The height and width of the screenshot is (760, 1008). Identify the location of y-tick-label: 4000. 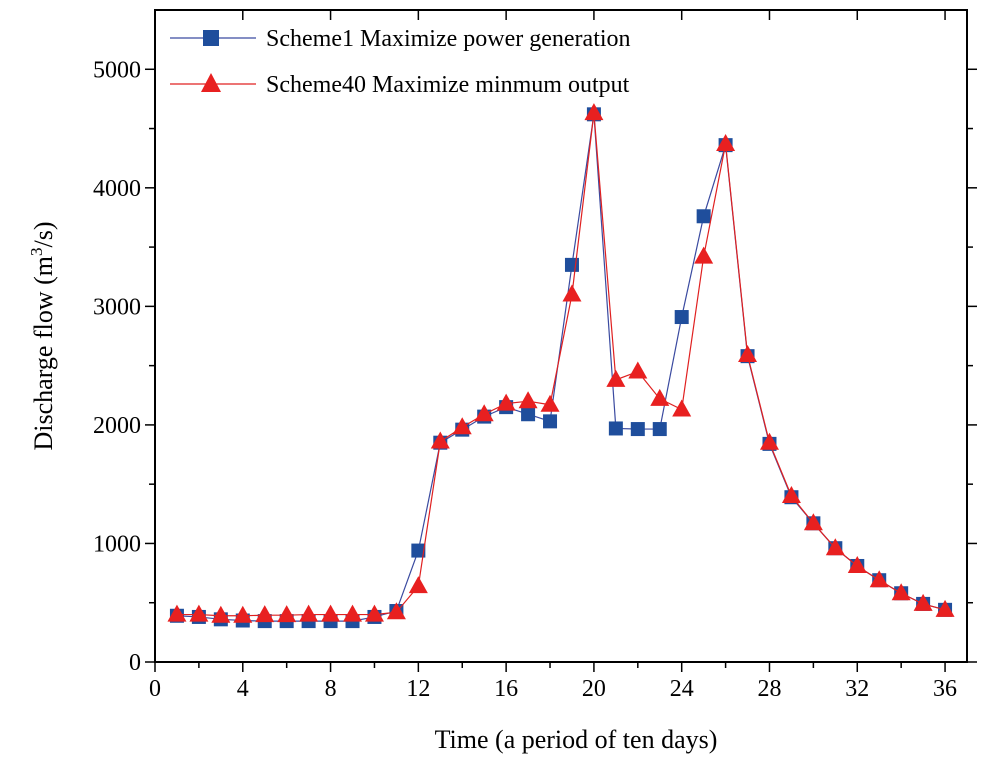
(117, 189).